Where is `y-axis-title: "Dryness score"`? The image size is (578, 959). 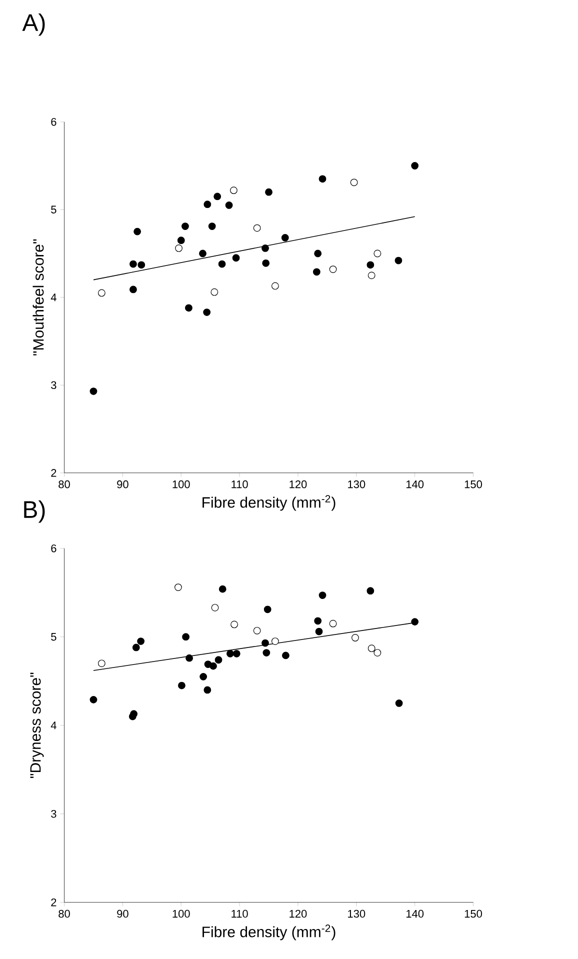 y-axis-title: "Dryness score" is located at coordinates (37, 725).